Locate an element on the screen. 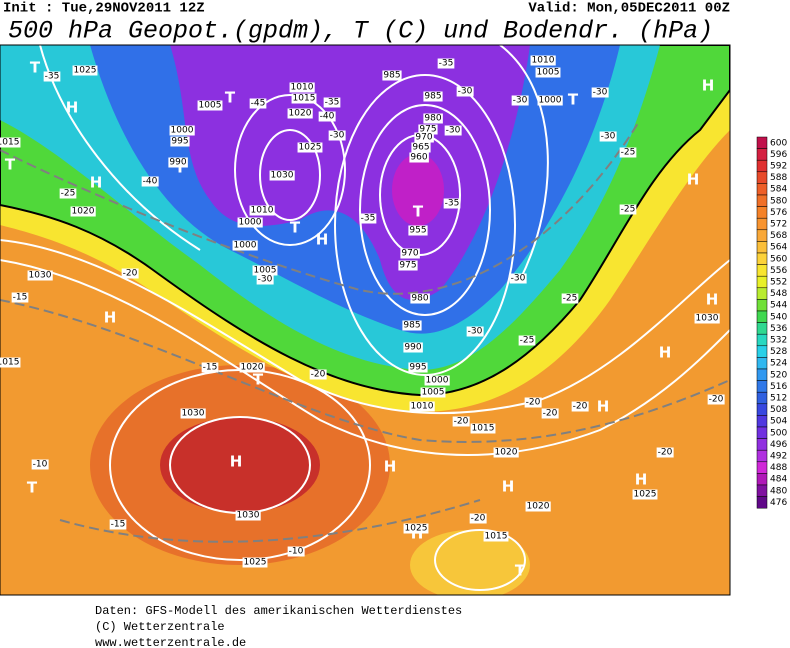 This screenshot has height=648, width=790. isobar-label-group: 960 is located at coordinates (419, 157).